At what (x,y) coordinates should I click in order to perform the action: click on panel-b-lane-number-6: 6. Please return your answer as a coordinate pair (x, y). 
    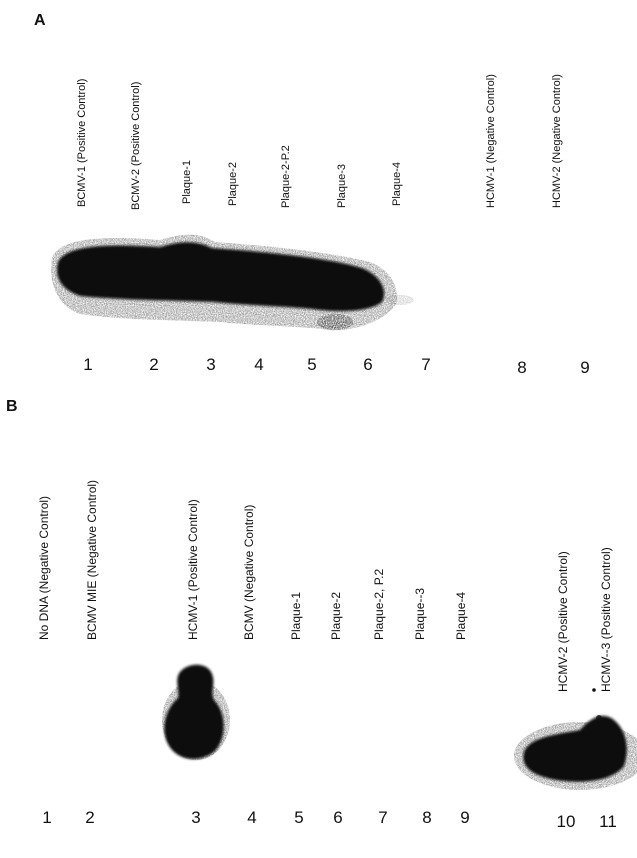
    Looking at the image, I should click on (338, 817).